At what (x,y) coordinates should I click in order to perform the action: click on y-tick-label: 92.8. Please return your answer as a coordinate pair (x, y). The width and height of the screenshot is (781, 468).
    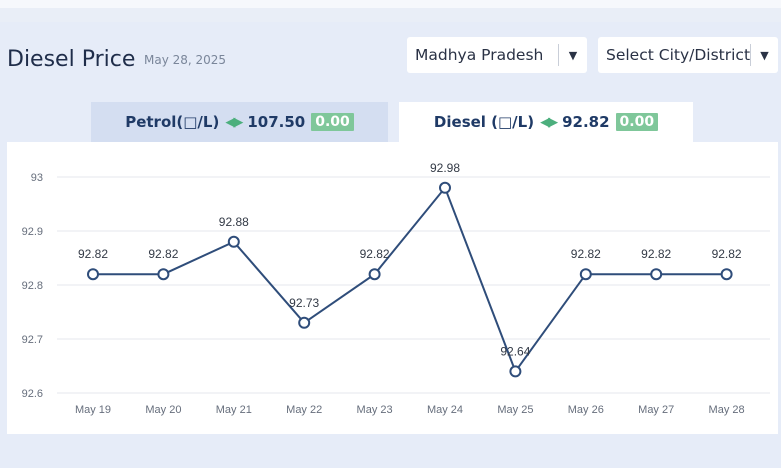
    Looking at the image, I should click on (32, 286).